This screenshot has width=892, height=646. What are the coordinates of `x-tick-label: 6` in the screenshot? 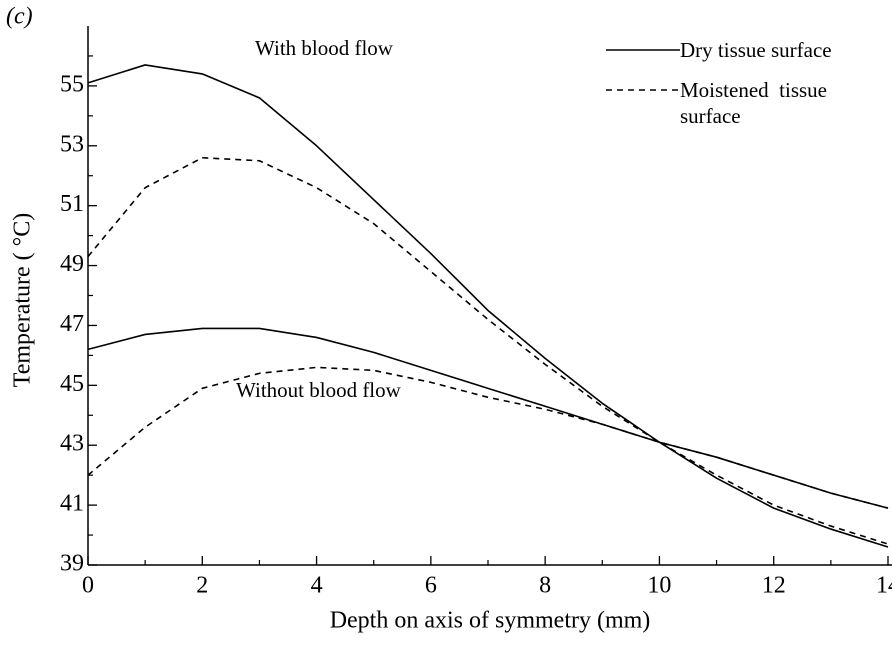 It's located at (431, 586).